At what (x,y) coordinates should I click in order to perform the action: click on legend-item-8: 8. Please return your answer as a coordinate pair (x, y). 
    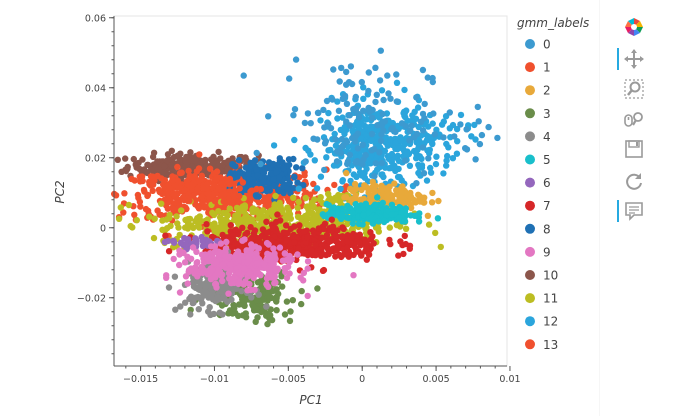
    Looking at the image, I should click on (538, 229).